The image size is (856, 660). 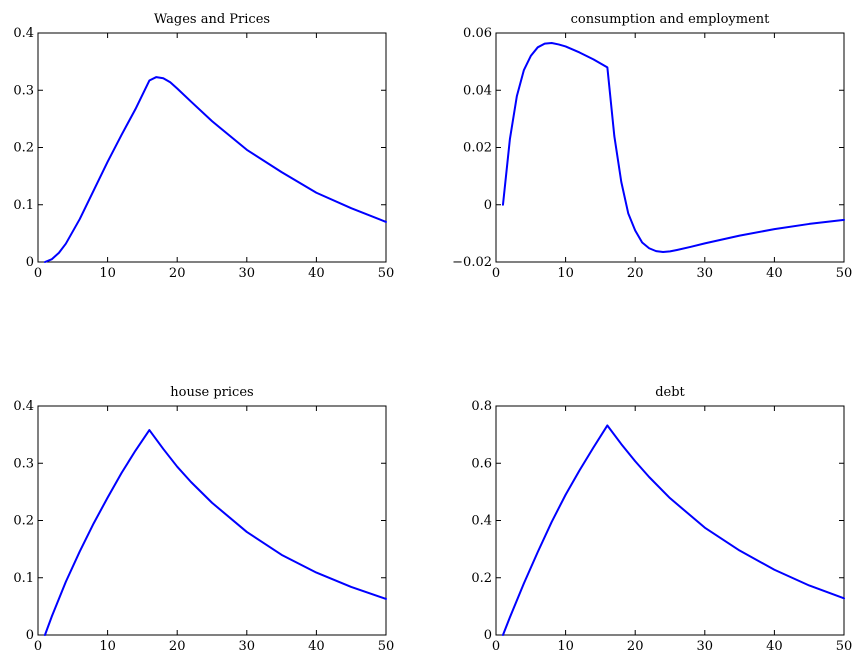 I want to click on chart-title: Wages and Prices, so click(x=212, y=19).